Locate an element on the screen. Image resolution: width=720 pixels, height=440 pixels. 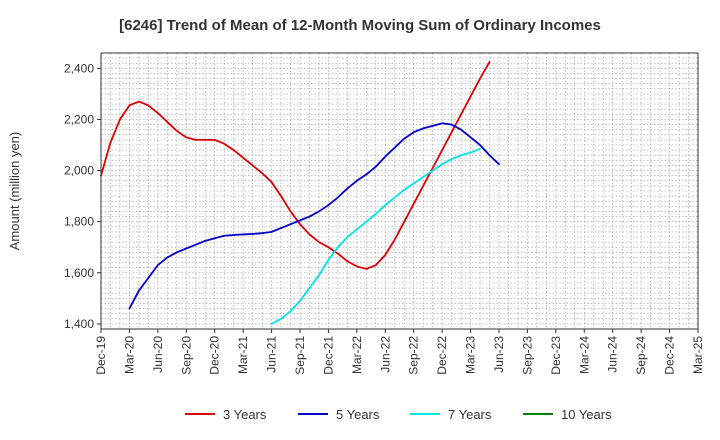
y-tick-label: 2,000 is located at coordinates (79, 171).